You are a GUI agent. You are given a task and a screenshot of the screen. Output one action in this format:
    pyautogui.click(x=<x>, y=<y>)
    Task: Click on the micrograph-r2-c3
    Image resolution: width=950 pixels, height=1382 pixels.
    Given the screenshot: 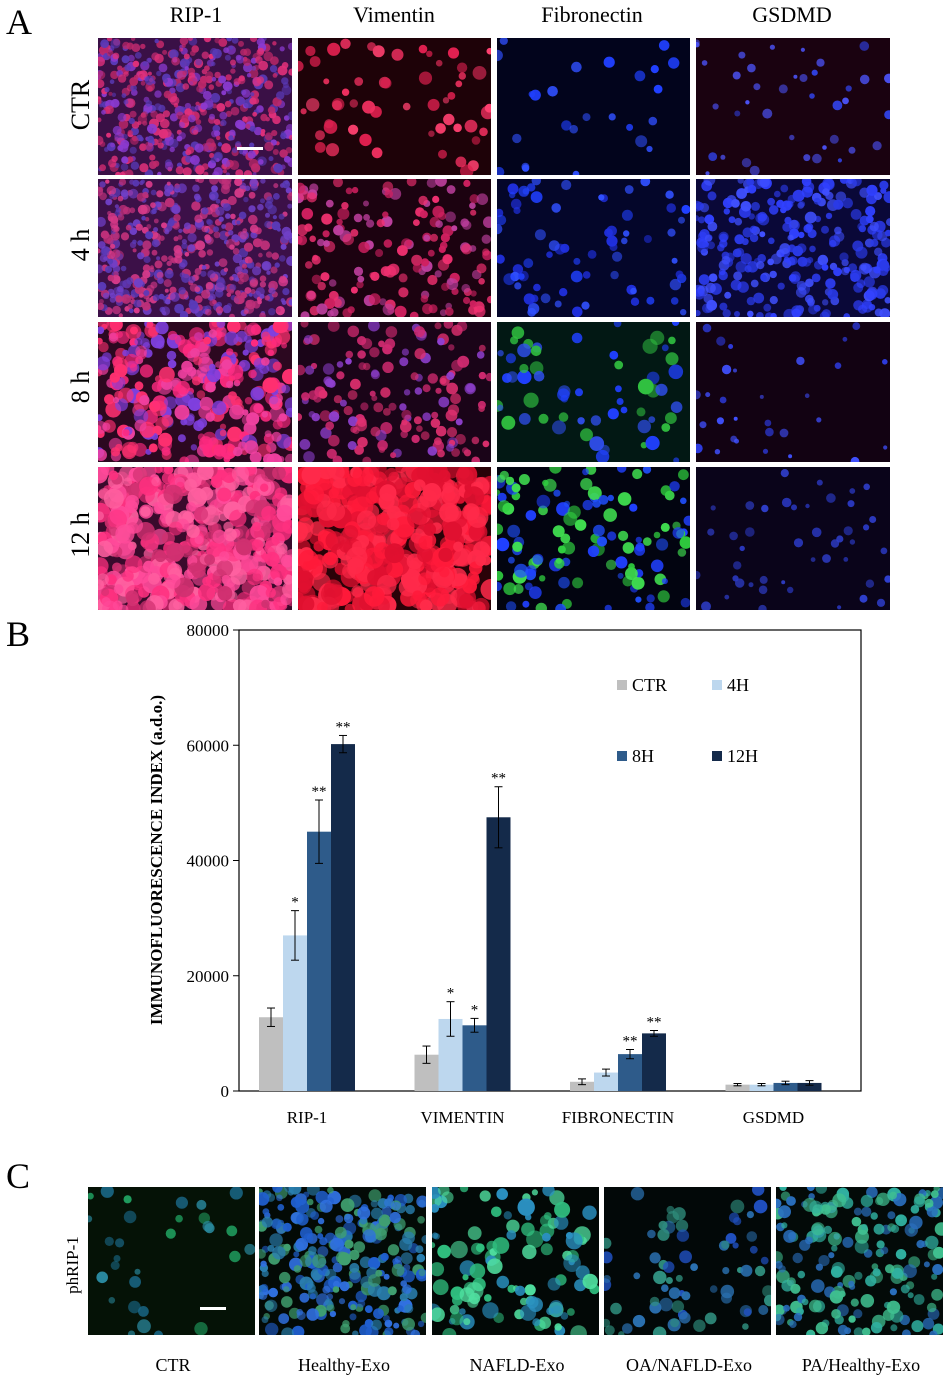 What is the action you would take?
    pyautogui.click(x=793, y=392)
    